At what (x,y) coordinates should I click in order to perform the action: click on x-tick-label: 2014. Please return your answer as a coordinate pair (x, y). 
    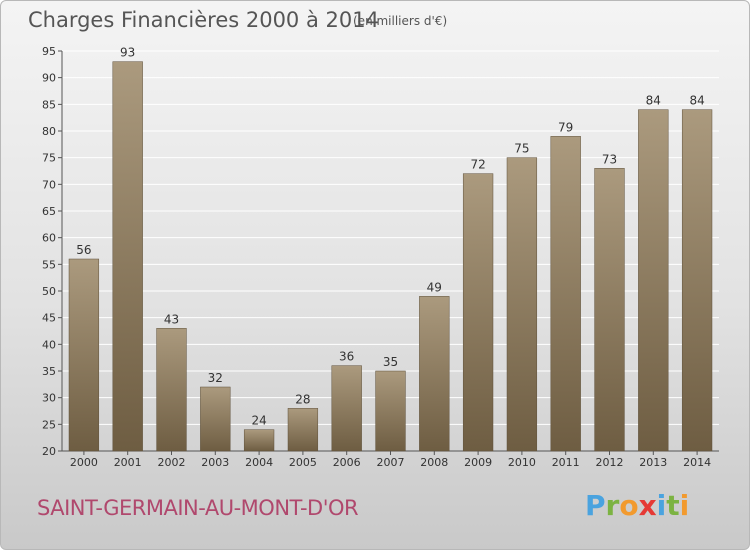
    Looking at the image, I should click on (697, 462).